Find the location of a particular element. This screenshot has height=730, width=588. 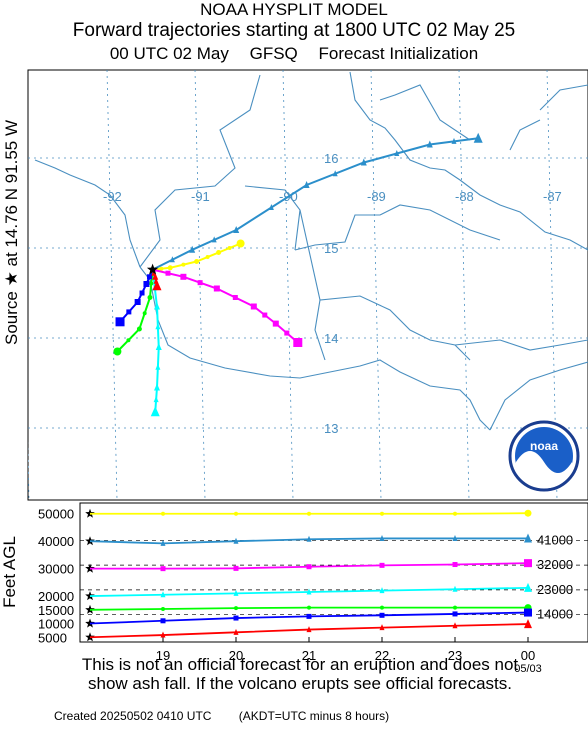

created-timestamp: Created 20250502 0410 UTC is located at coordinates (133, 716).